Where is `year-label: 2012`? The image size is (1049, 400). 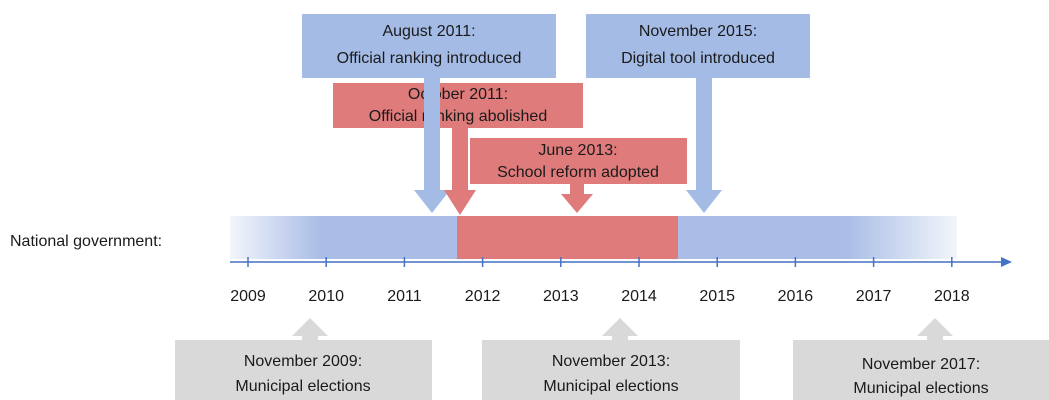
year-label: 2012 is located at coordinates (483, 296).